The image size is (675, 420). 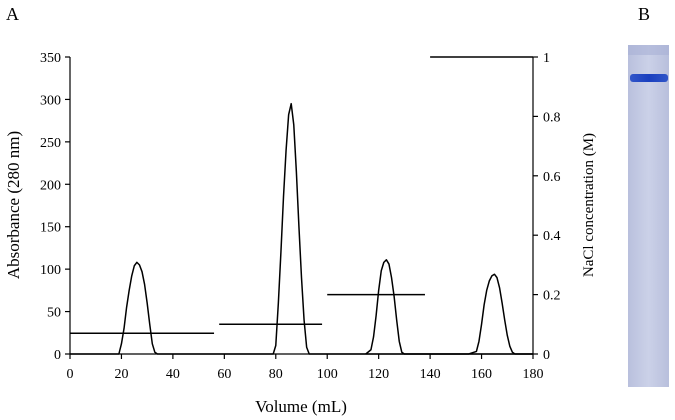 What do you see at coordinates (481, 374) in the screenshot?
I see `x-tick-label: 160` at bounding box center [481, 374].